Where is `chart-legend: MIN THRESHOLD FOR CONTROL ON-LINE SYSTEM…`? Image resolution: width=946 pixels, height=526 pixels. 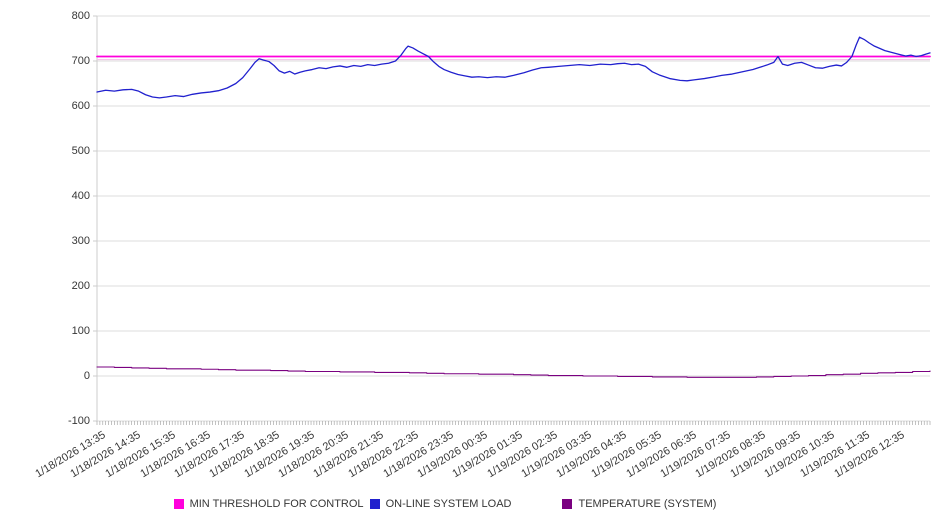
chart-legend: MIN THRESHOLD FOR CONTROL ON-LINE SYSTEM… is located at coordinates (473, 504).